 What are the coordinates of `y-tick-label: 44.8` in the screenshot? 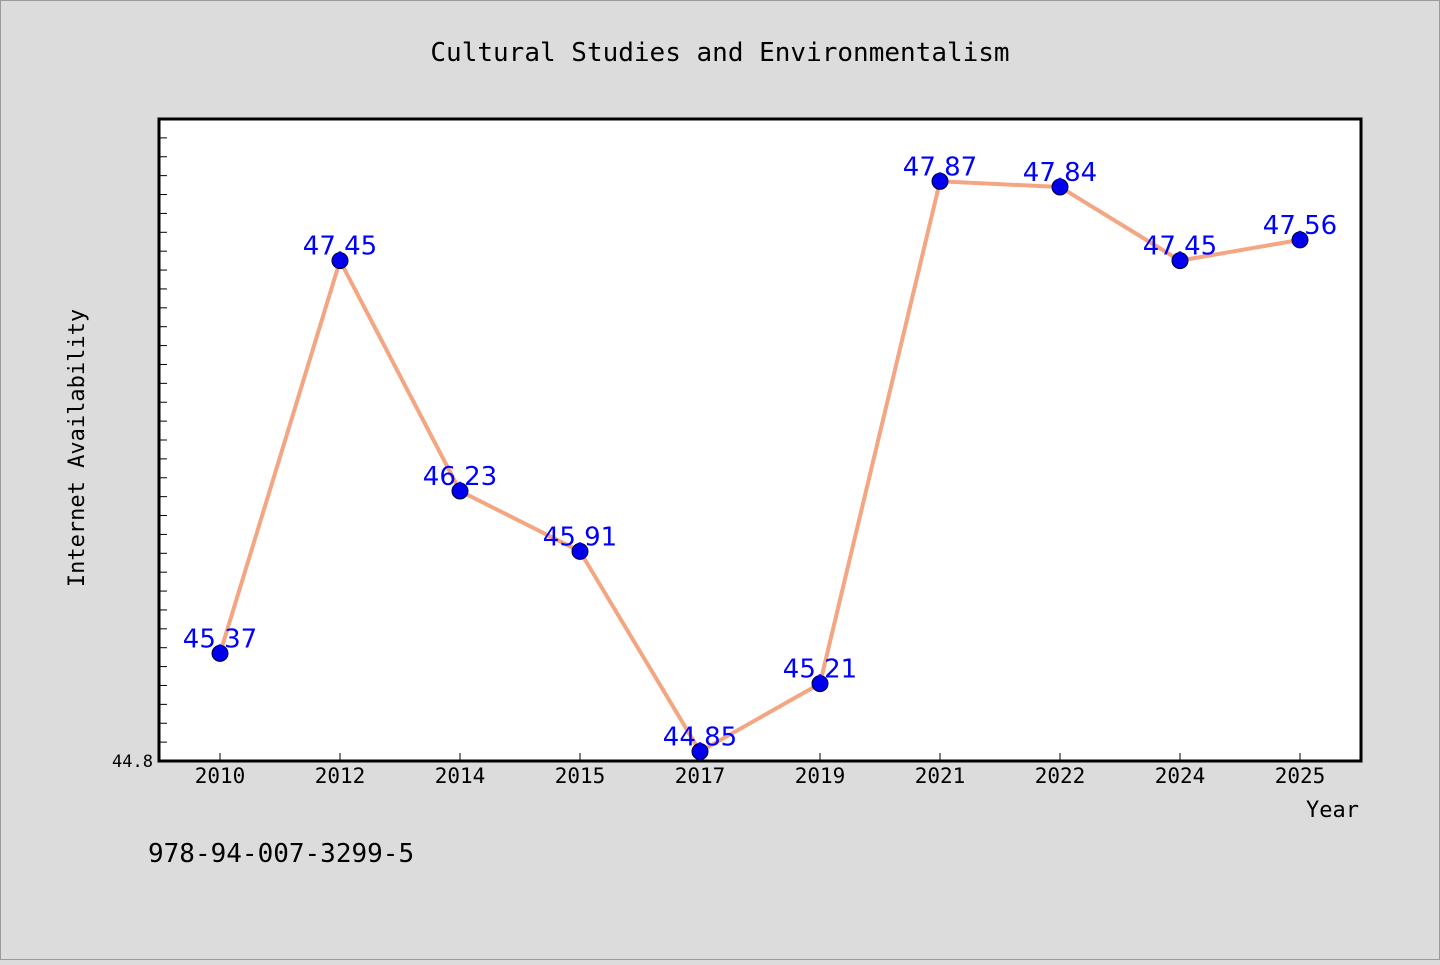 It's located at (132, 762).